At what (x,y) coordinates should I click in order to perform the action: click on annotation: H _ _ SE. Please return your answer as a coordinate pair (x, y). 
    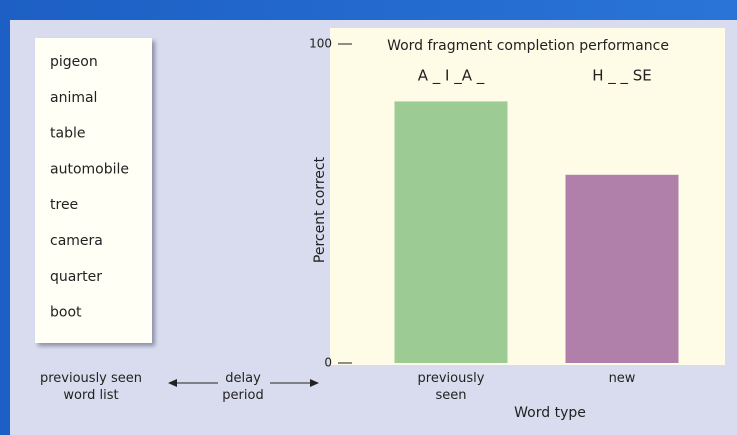
    Looking at the image, I should click on (622, 76).